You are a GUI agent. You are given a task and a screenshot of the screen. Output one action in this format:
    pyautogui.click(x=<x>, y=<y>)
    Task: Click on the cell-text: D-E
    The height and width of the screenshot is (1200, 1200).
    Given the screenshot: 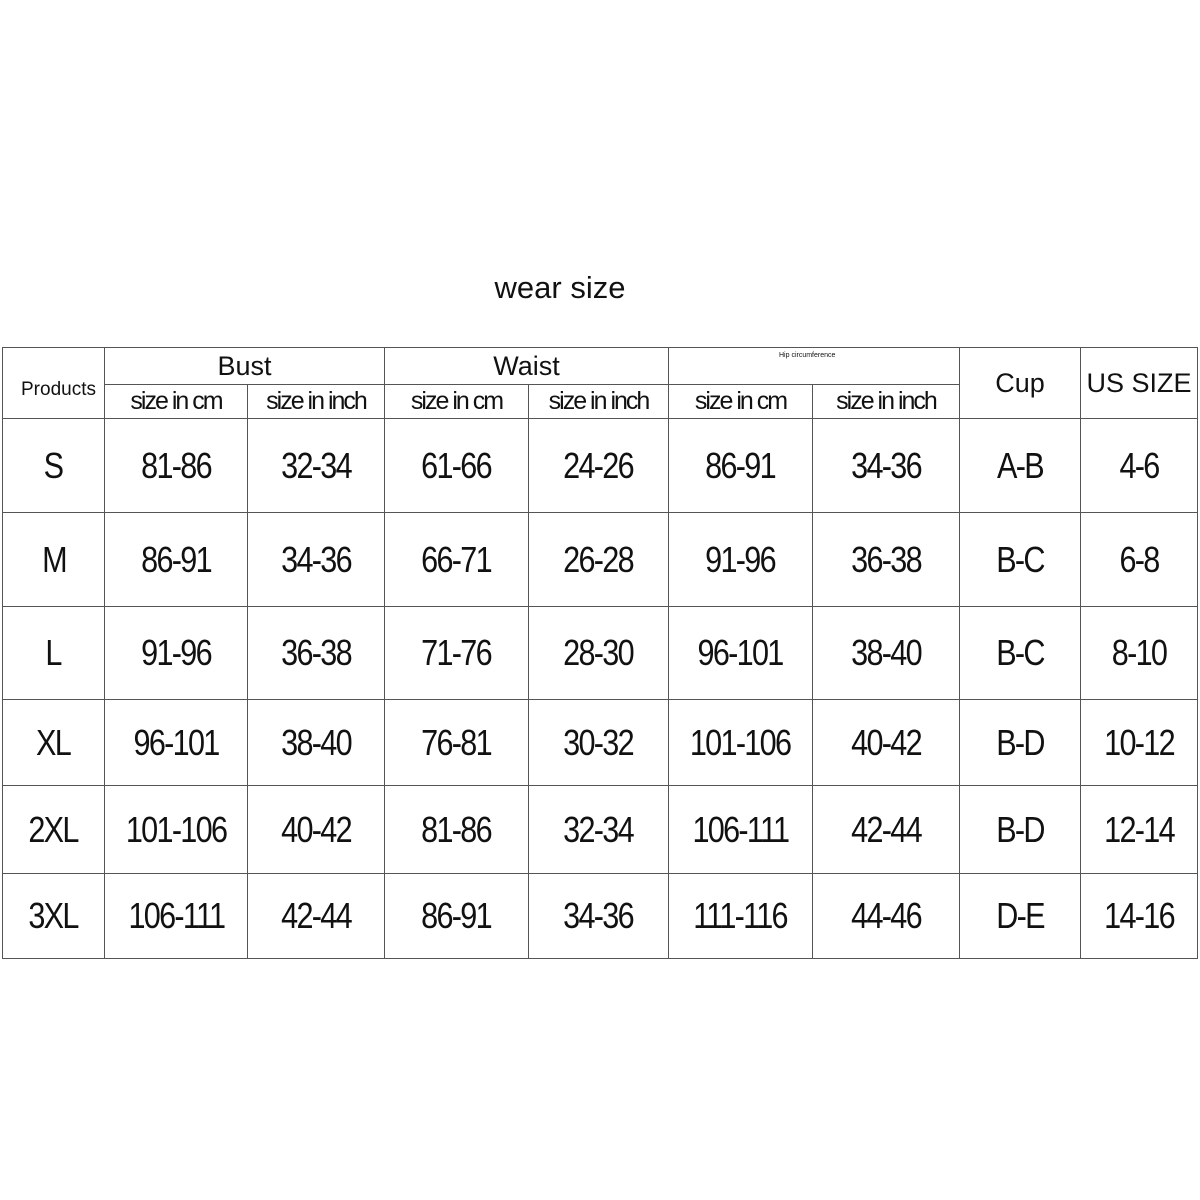 What is the action you would take?
    pyautogui.click(x=1020, y=915)
    